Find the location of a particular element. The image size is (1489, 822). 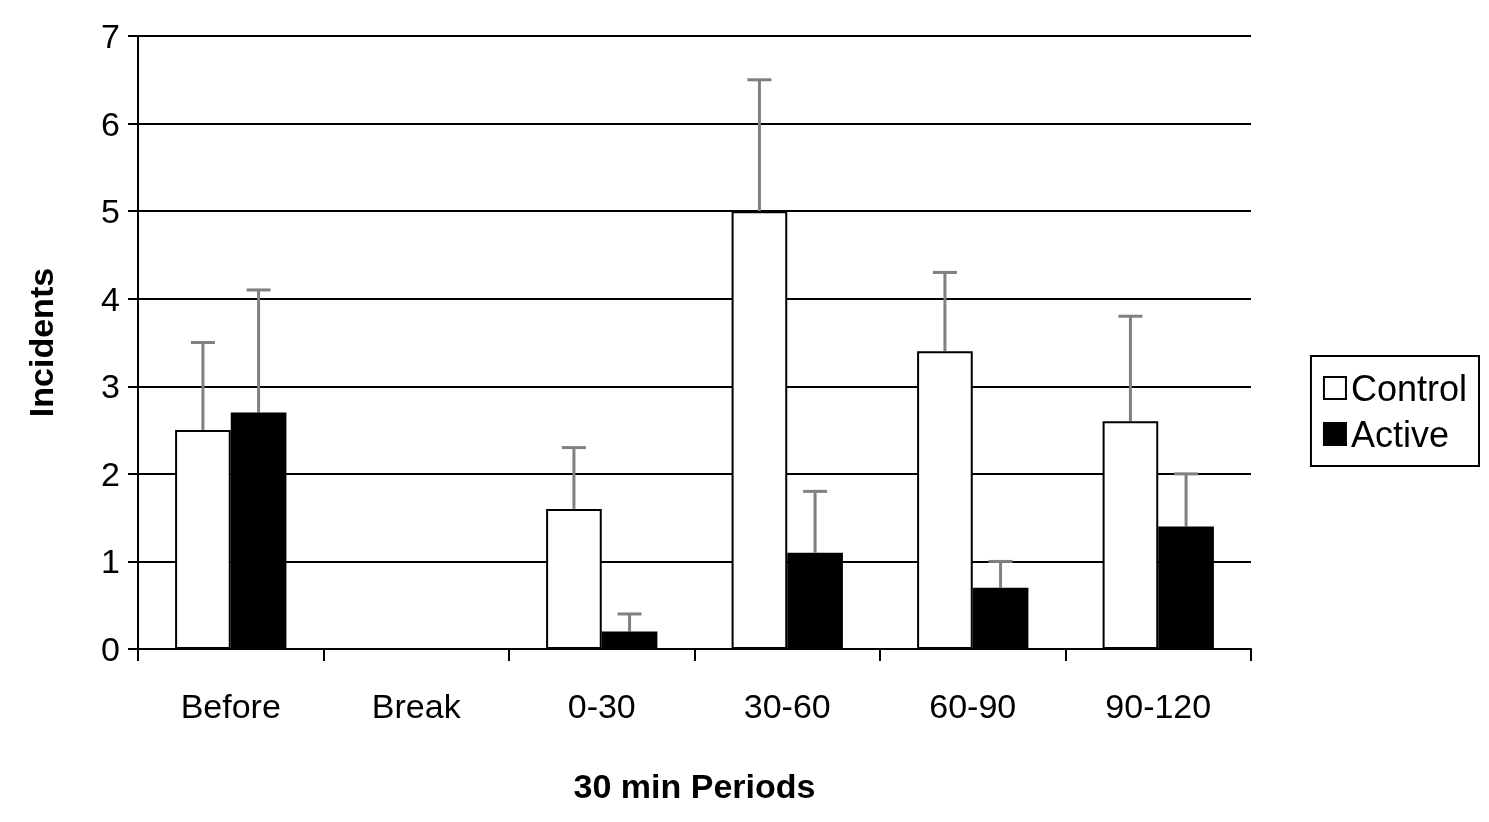

y-tick-label: 6 is located at coordinates (110, 123).